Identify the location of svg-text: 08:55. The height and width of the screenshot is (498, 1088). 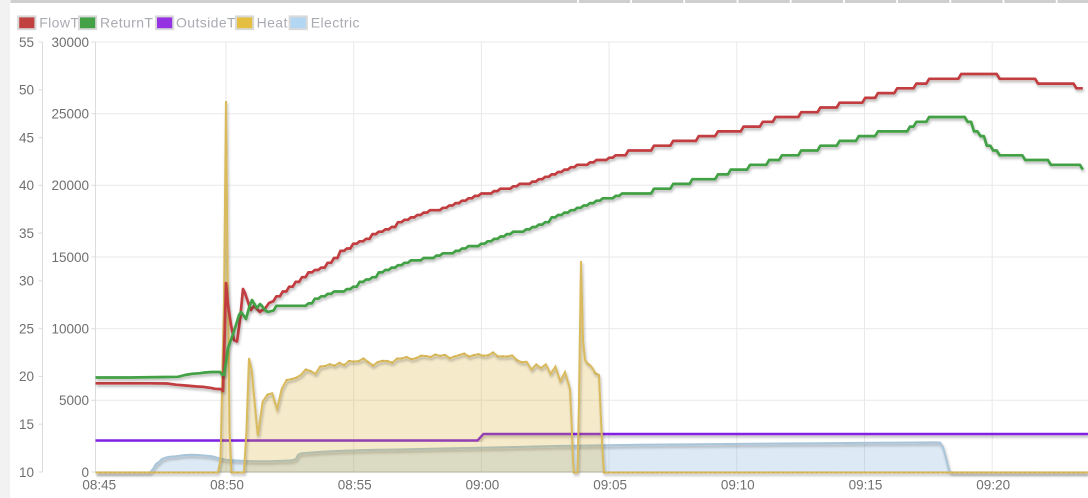
(355, 485).